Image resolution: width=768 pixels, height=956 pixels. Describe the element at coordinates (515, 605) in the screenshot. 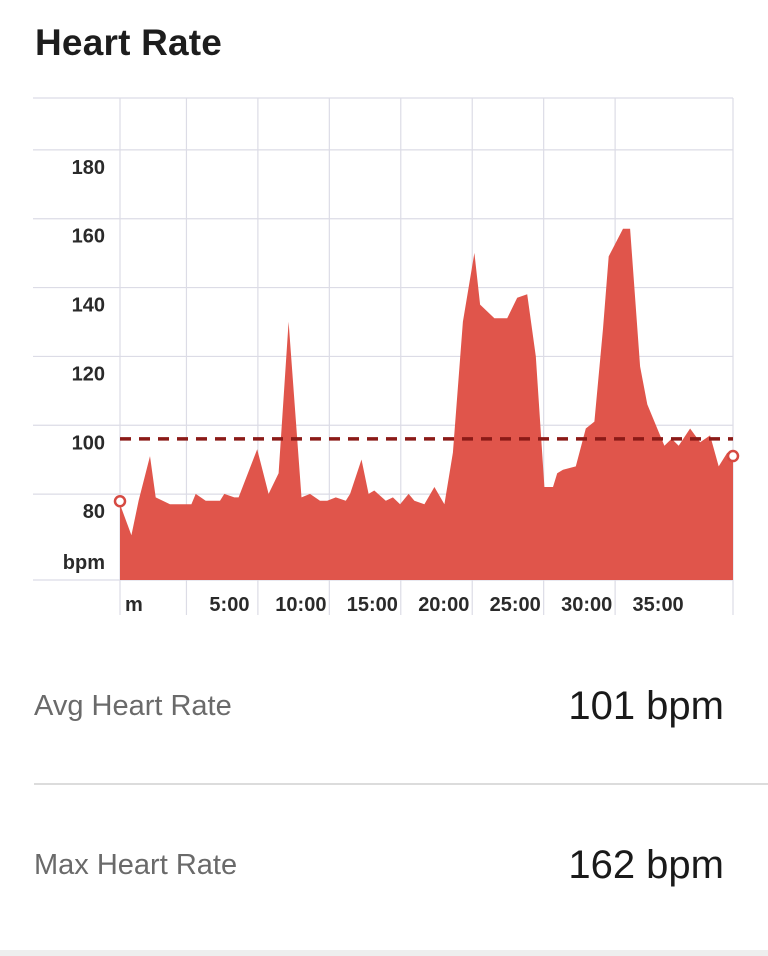

I see `x-tick-label: 25:00` at that location.